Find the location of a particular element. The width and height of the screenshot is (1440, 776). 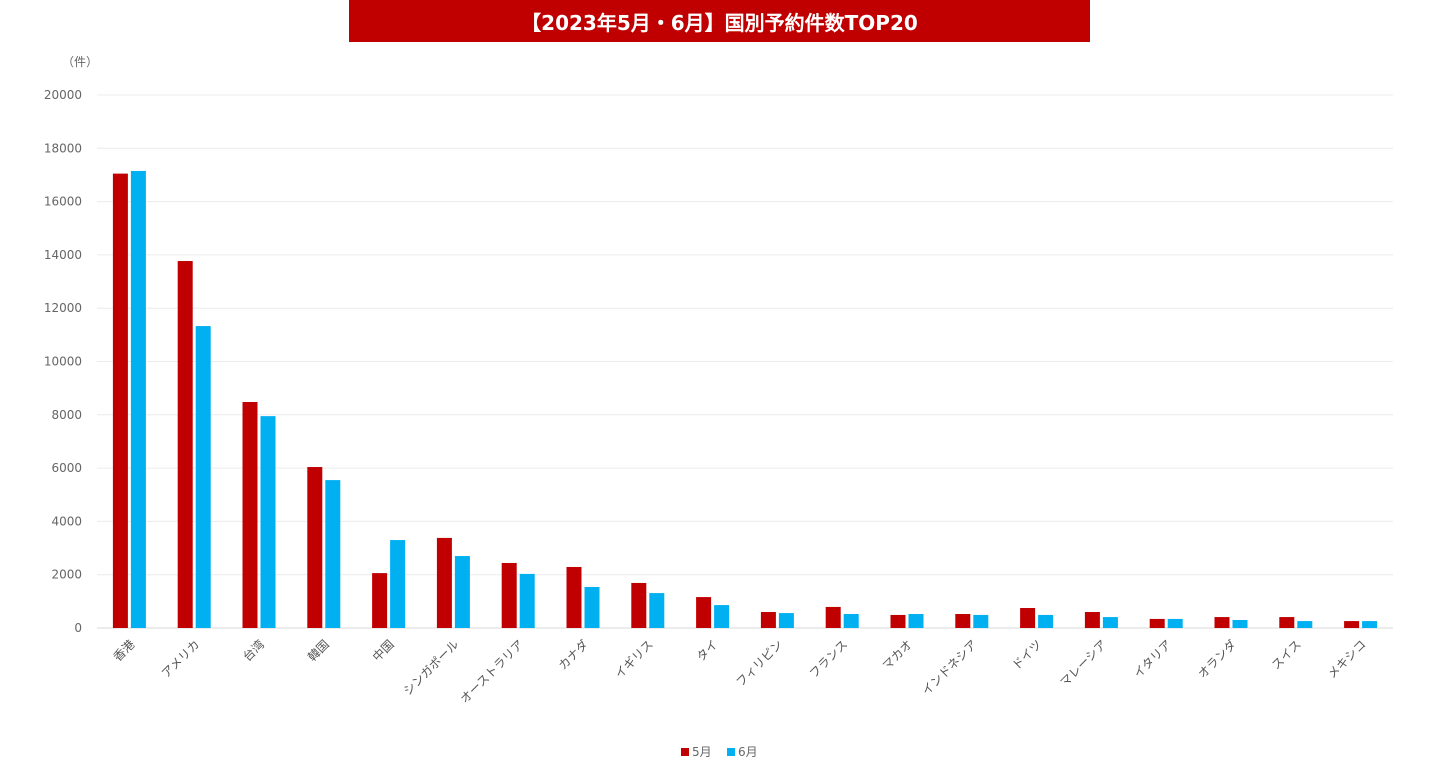

bar-5月-カナダ is located at coordinates (574, 597).